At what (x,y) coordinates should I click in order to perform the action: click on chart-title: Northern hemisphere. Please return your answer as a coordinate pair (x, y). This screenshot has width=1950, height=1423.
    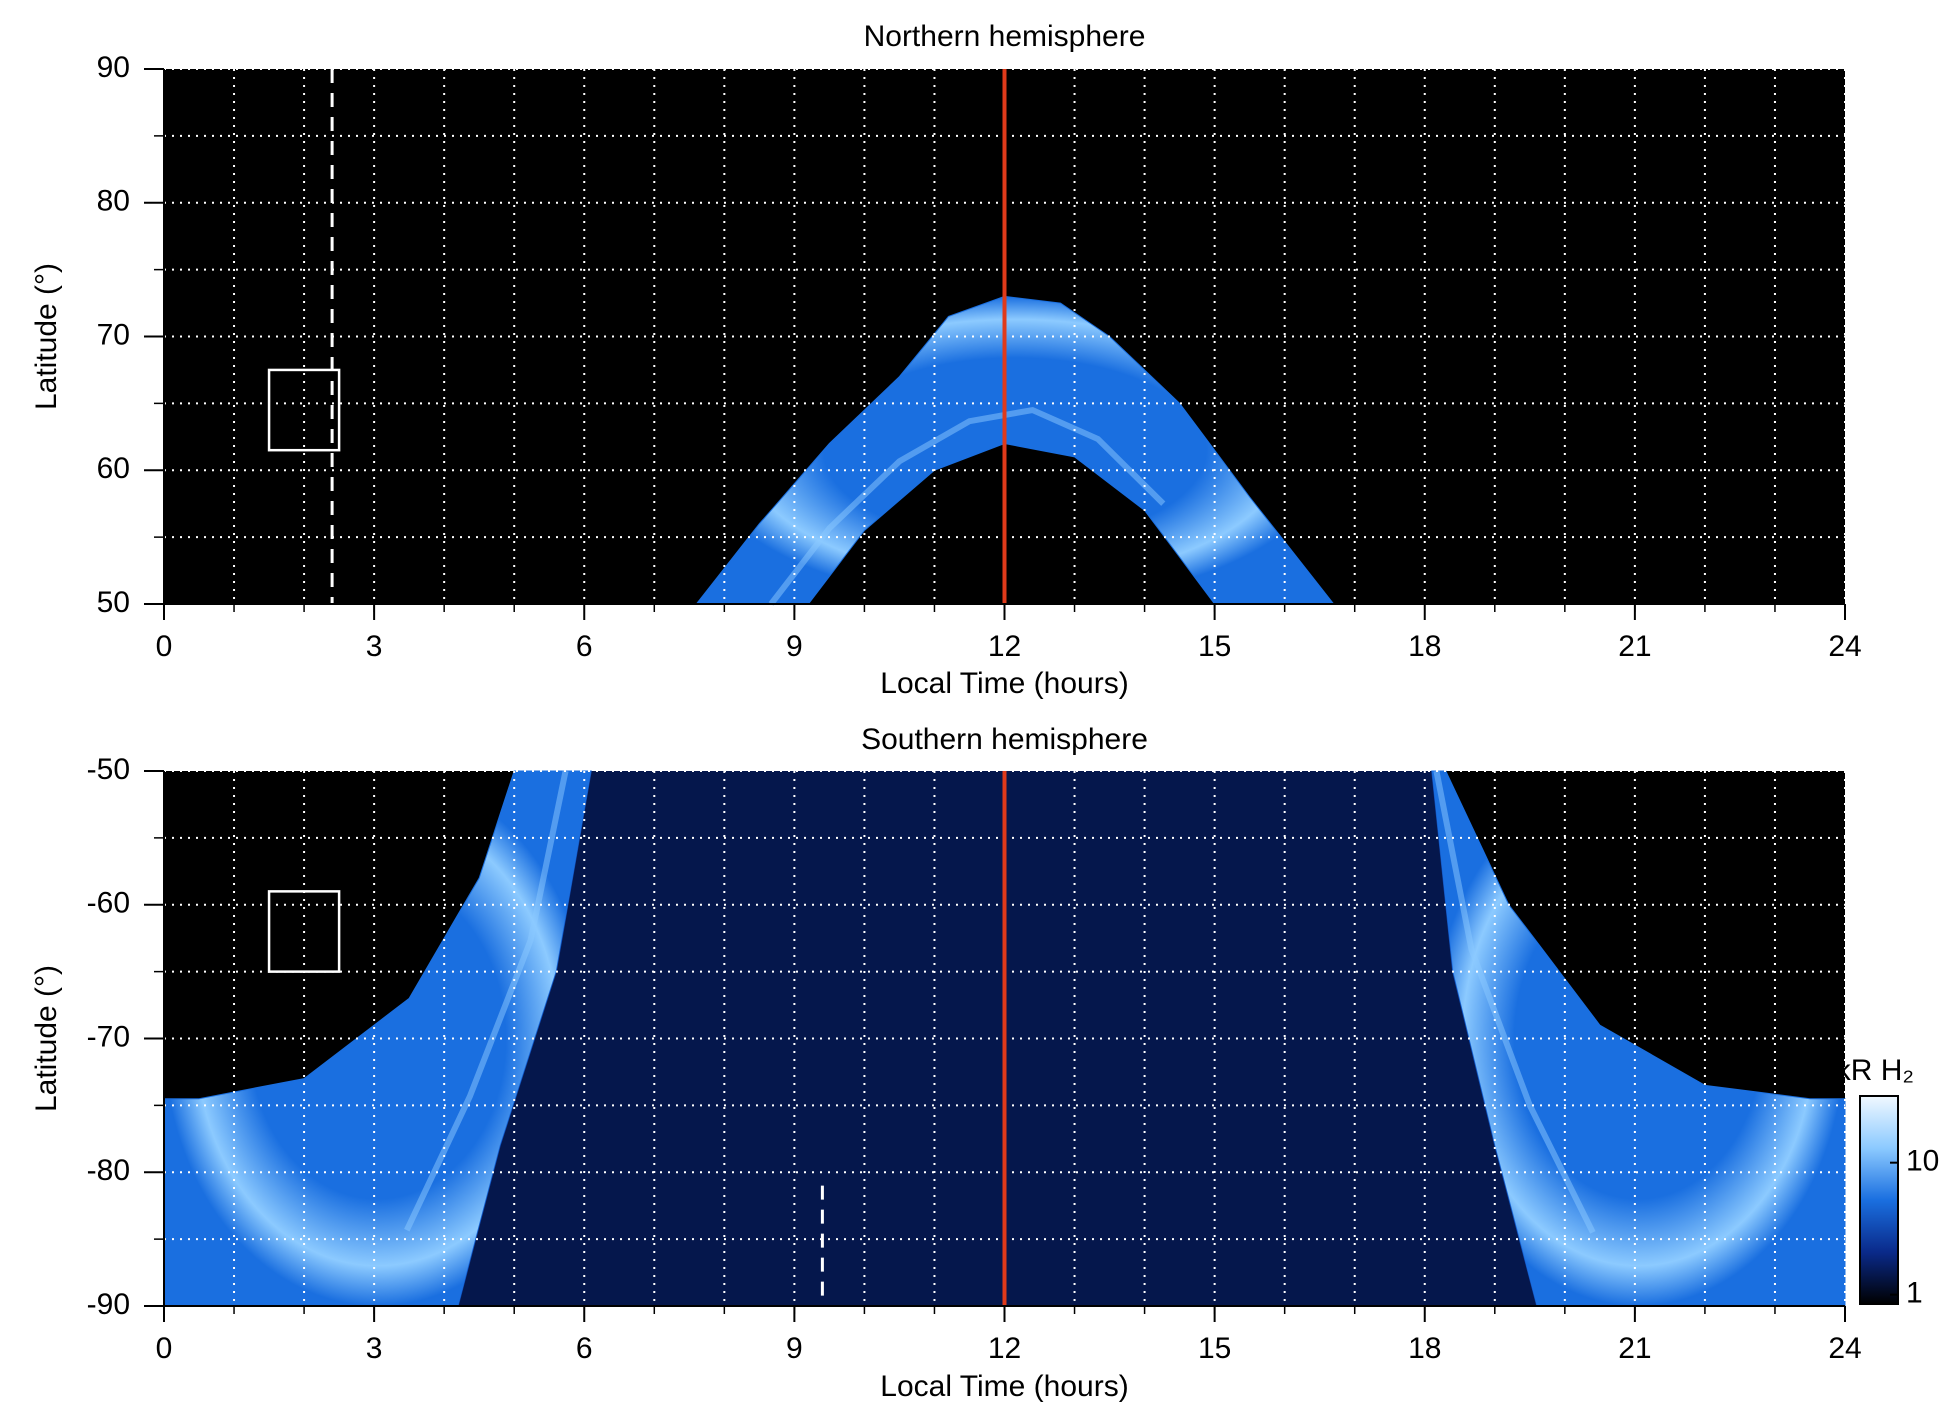
    Looking at the image, I should click on (1005, 36).